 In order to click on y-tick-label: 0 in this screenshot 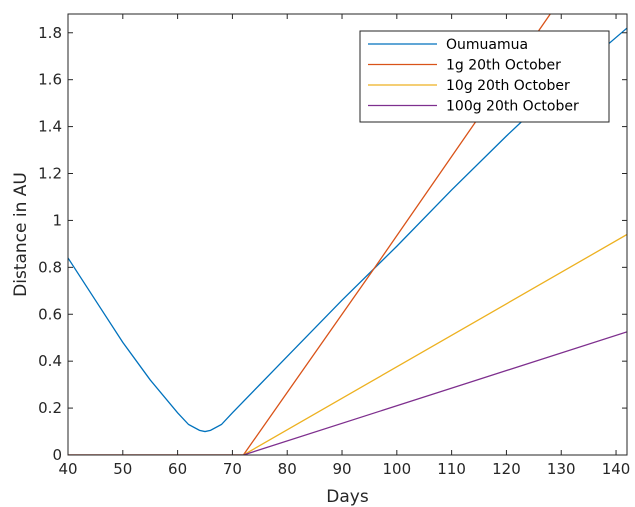, I will do `click(57, 455)`.